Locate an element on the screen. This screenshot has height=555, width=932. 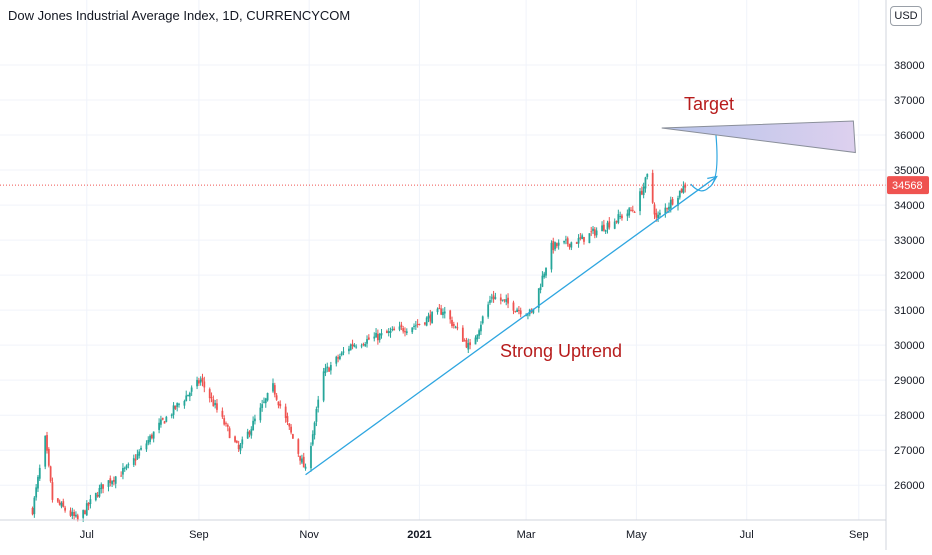
currency-badge: USD is located at coordinates (906, 16).